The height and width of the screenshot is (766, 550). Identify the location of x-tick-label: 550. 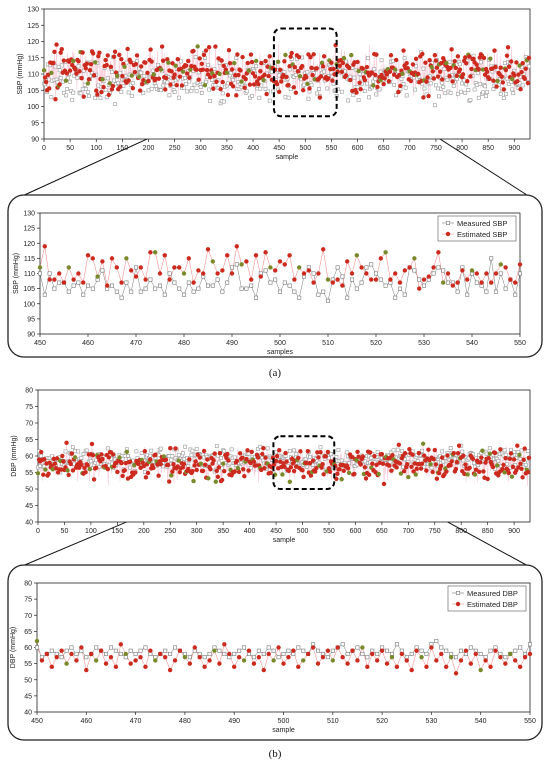
(329, 531).